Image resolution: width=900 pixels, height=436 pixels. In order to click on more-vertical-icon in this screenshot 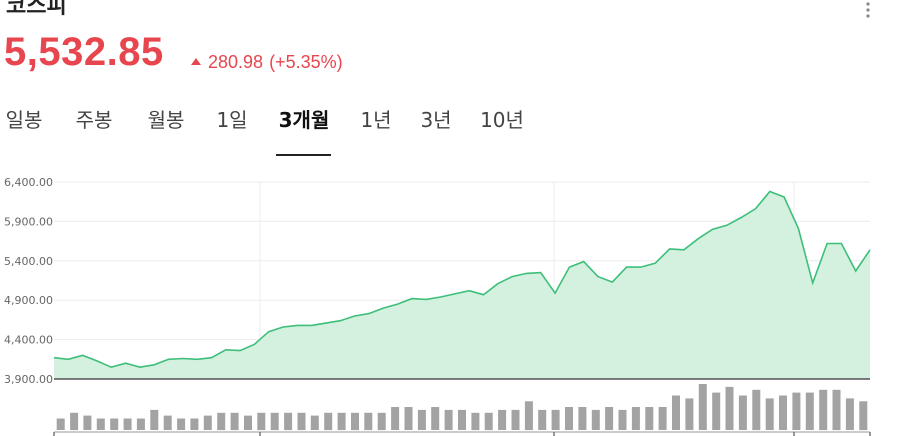, I will do `click(868, 10)`.